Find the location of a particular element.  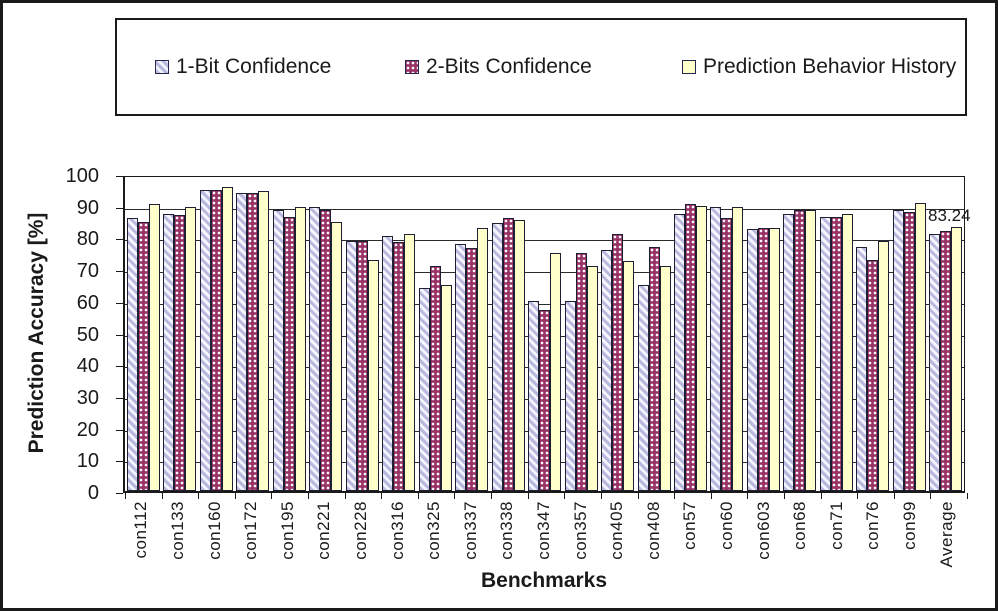

y-tick-label: 10 is located at coordinates (87, 461).